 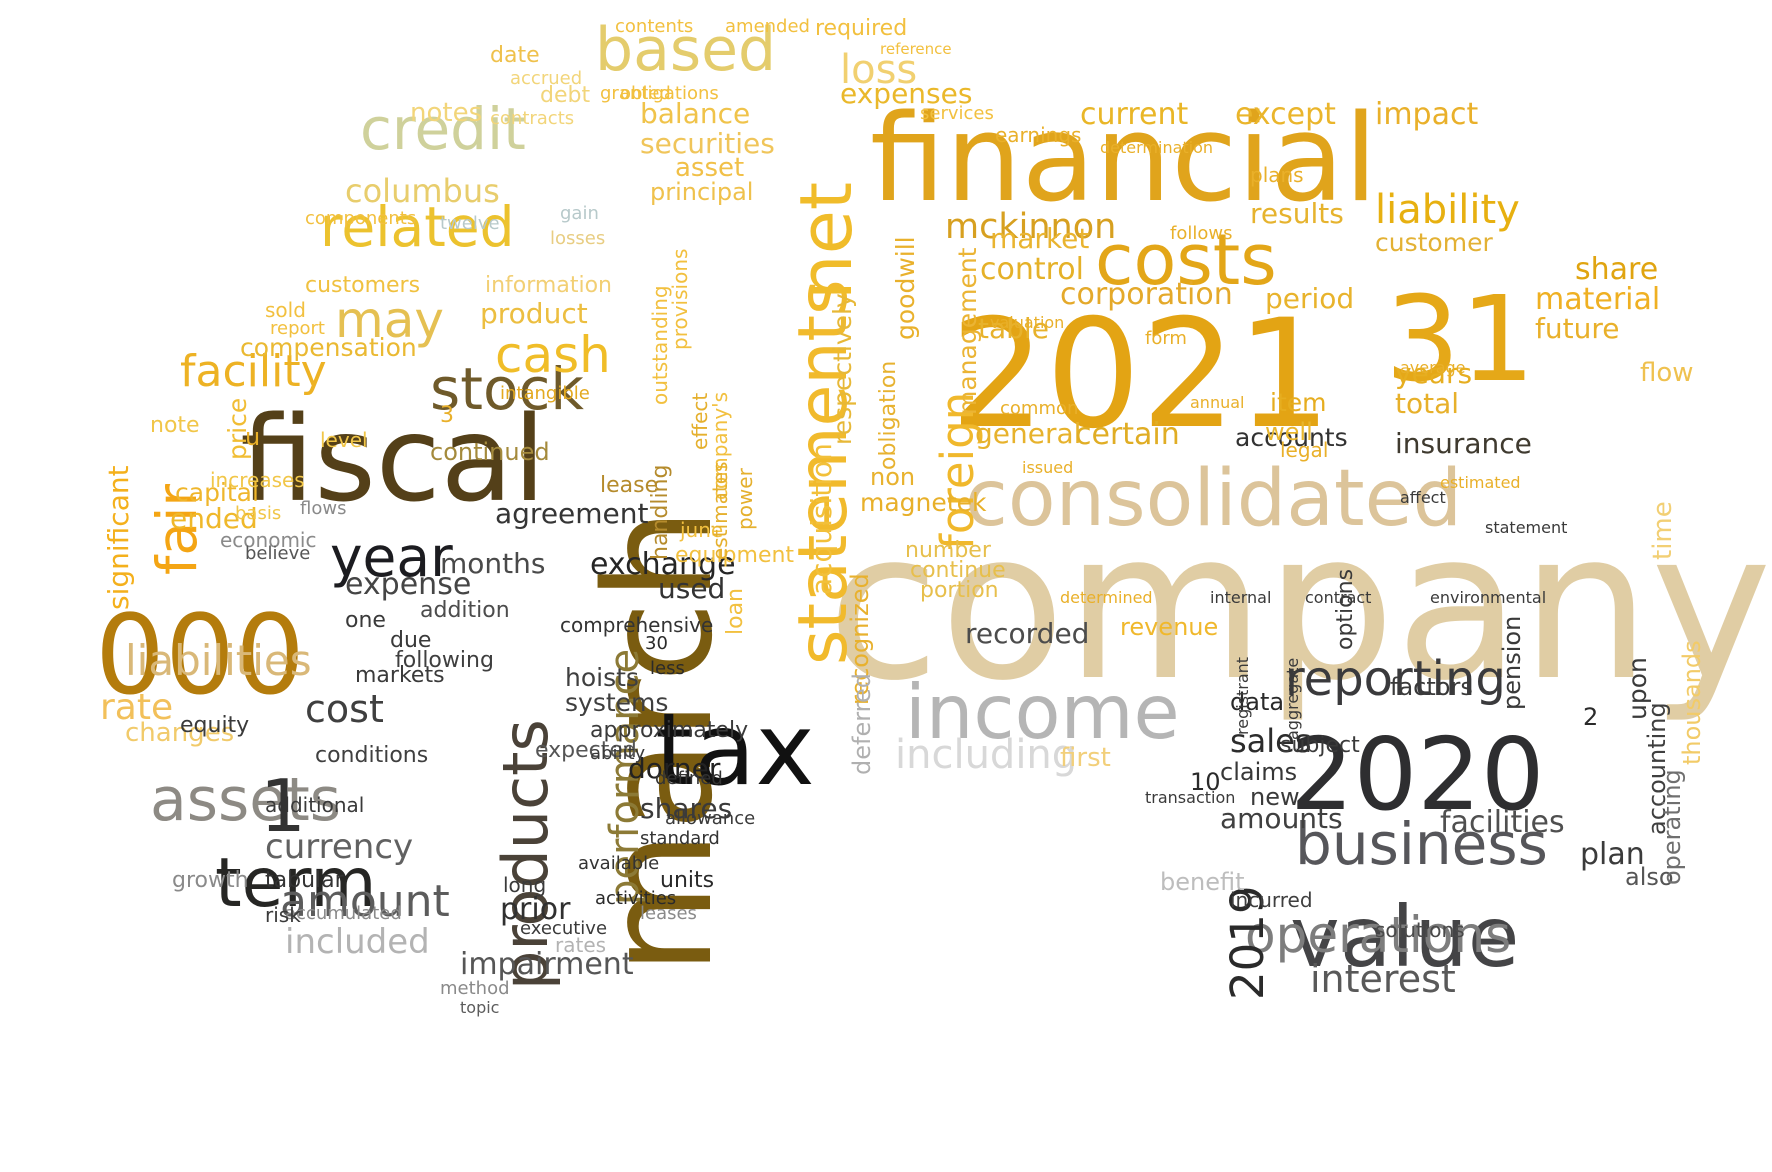 I want to click on word-goodwill: goodwill, so click(x=905, y=288).